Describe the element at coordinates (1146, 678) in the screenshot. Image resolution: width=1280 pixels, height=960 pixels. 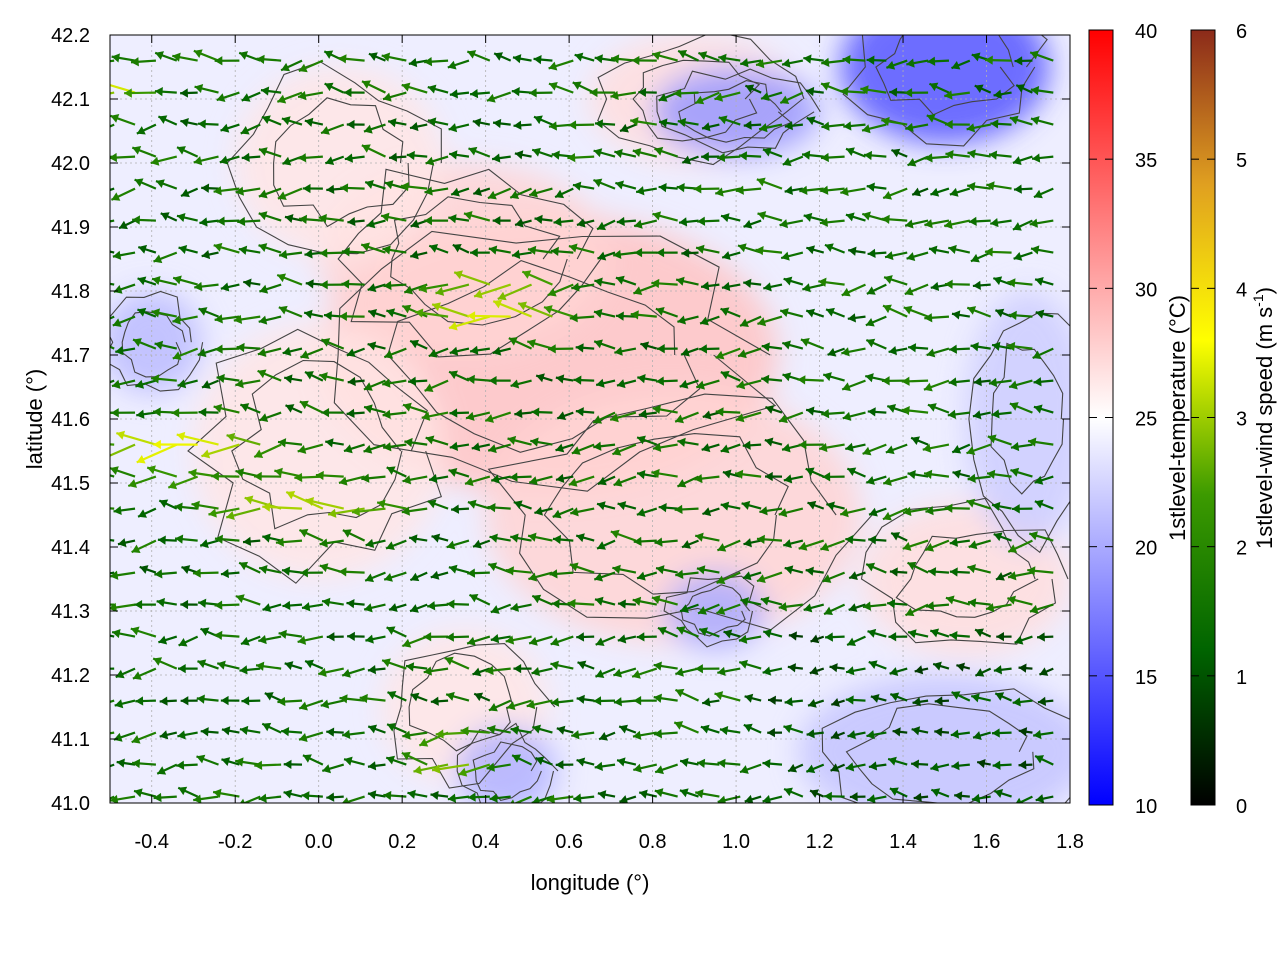
I see `temperature-tick-label: 15` at that location.